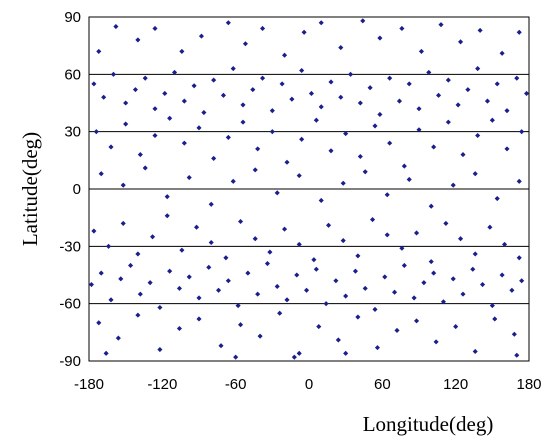 This screenshot has width=551, height=443. What do you see at coordinates (70, 361) in the screenshot?
I see `y-tick-label: -90` at bounding box center [70, 361].